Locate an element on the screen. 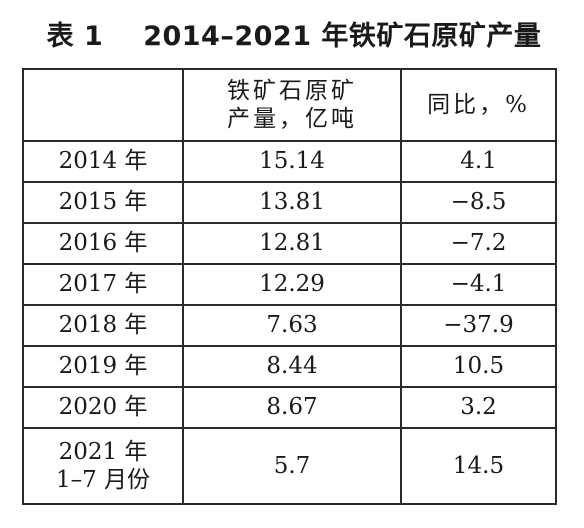 The width and height of the screenshot is (584, 528). output-value-cell: 15.14 is located at coordinates (292, 161).